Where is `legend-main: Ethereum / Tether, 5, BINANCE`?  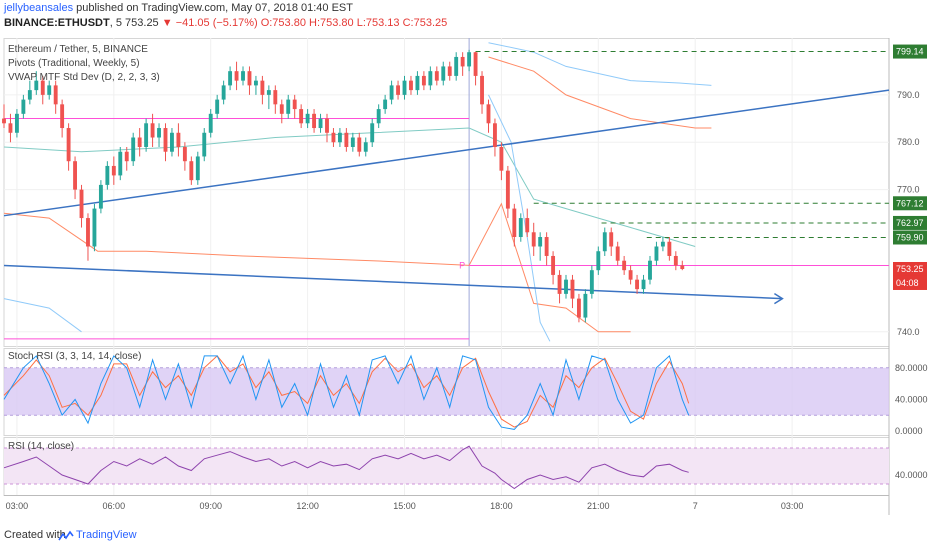
legend-main: Ethereum / Tether, 5, BINANCE is located at coordinates (78, 49).